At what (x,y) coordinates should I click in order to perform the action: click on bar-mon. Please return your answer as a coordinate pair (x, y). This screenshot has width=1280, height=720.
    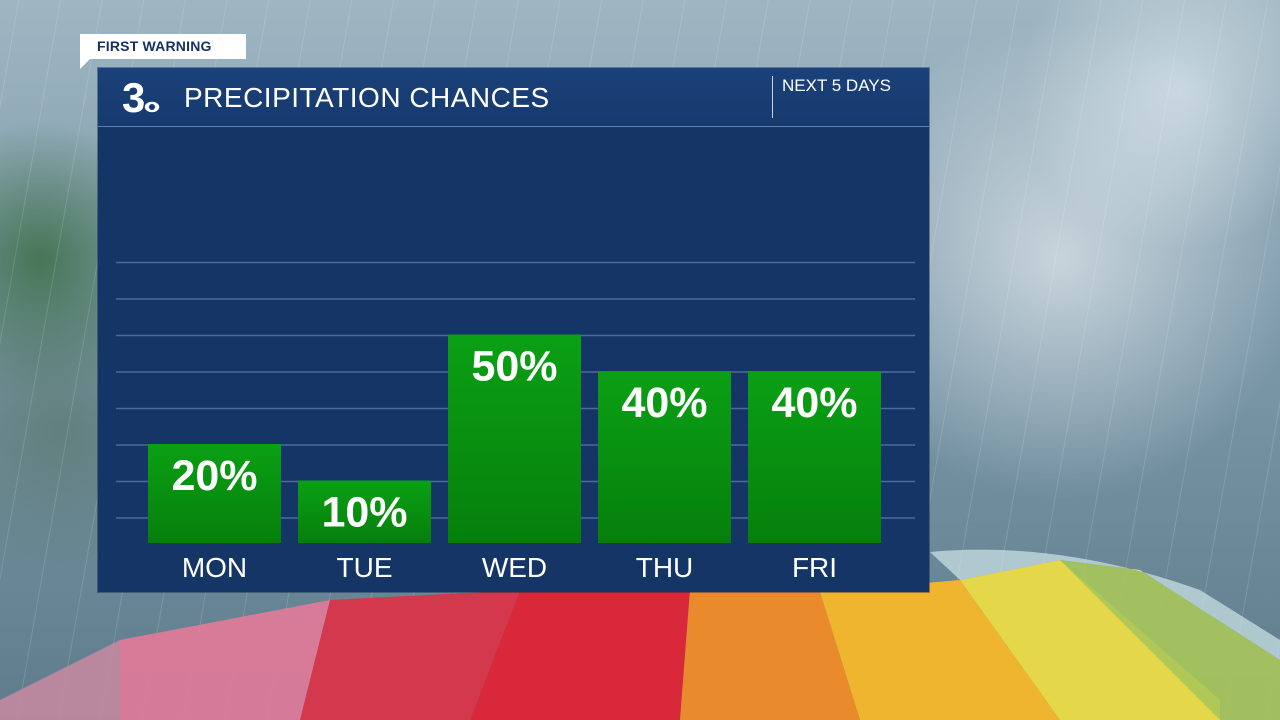
    Looking at the image, I should click on (214, 493).